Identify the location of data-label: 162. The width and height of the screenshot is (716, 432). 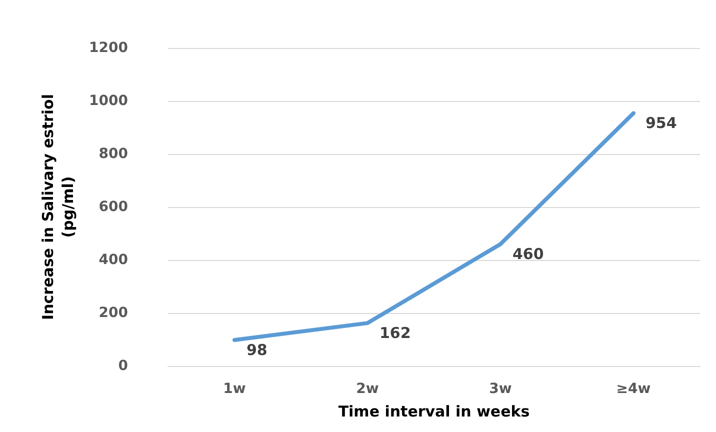
(395, 333).